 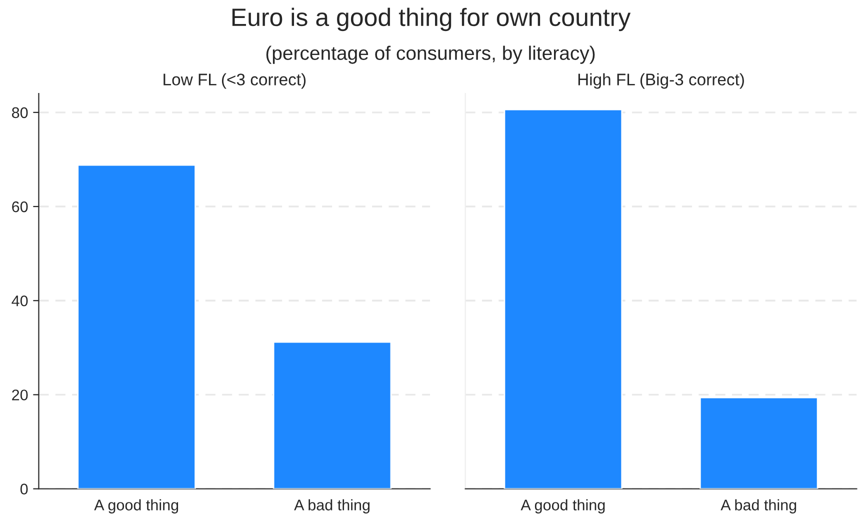 I want to click on chart-title: High FL (Big-3 correct), so click(x=661, y=81).